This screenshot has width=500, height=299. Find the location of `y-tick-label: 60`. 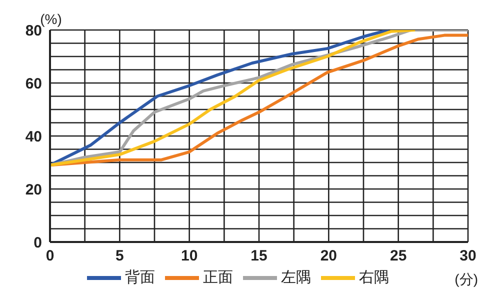

y-tick-label: 60 is located at coordinates (33, 83).